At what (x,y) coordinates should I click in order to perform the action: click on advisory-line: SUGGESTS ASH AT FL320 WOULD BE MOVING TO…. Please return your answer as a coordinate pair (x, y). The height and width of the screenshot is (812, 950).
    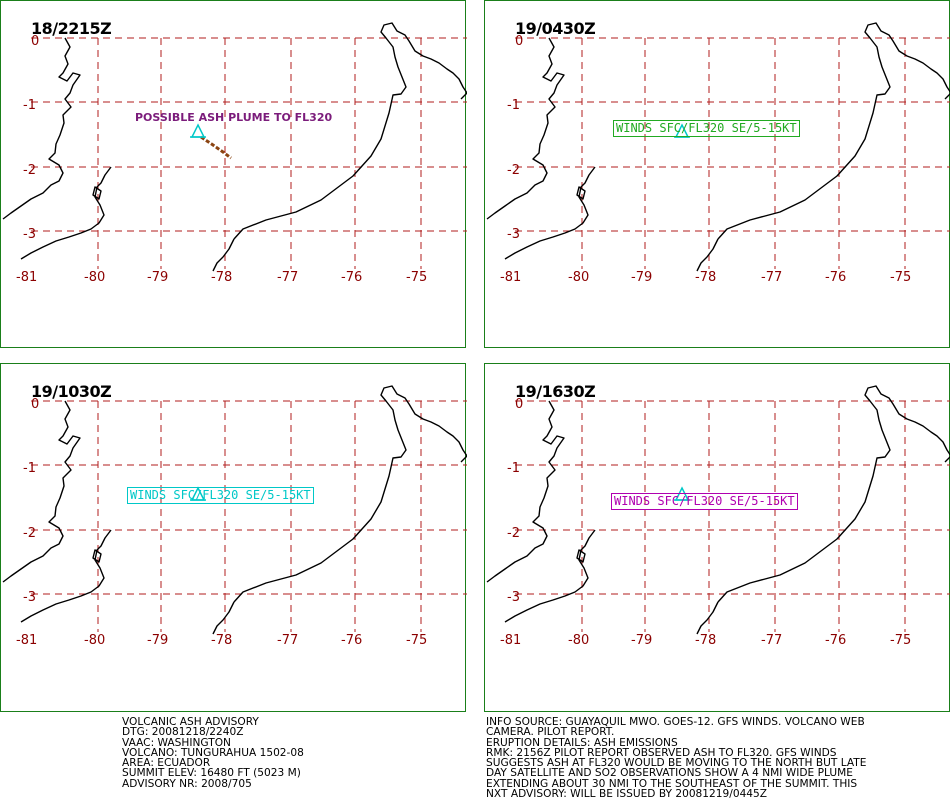
    Looking at the image, I should click on (676, 763).